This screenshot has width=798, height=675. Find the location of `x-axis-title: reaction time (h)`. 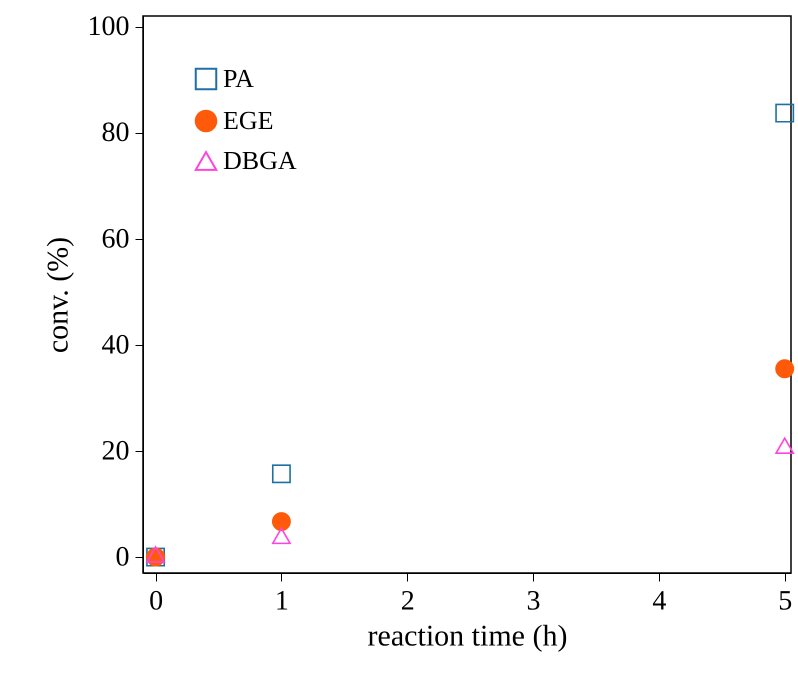

x-axis-title: reaction time (h) is located at coordinates (468, 636).